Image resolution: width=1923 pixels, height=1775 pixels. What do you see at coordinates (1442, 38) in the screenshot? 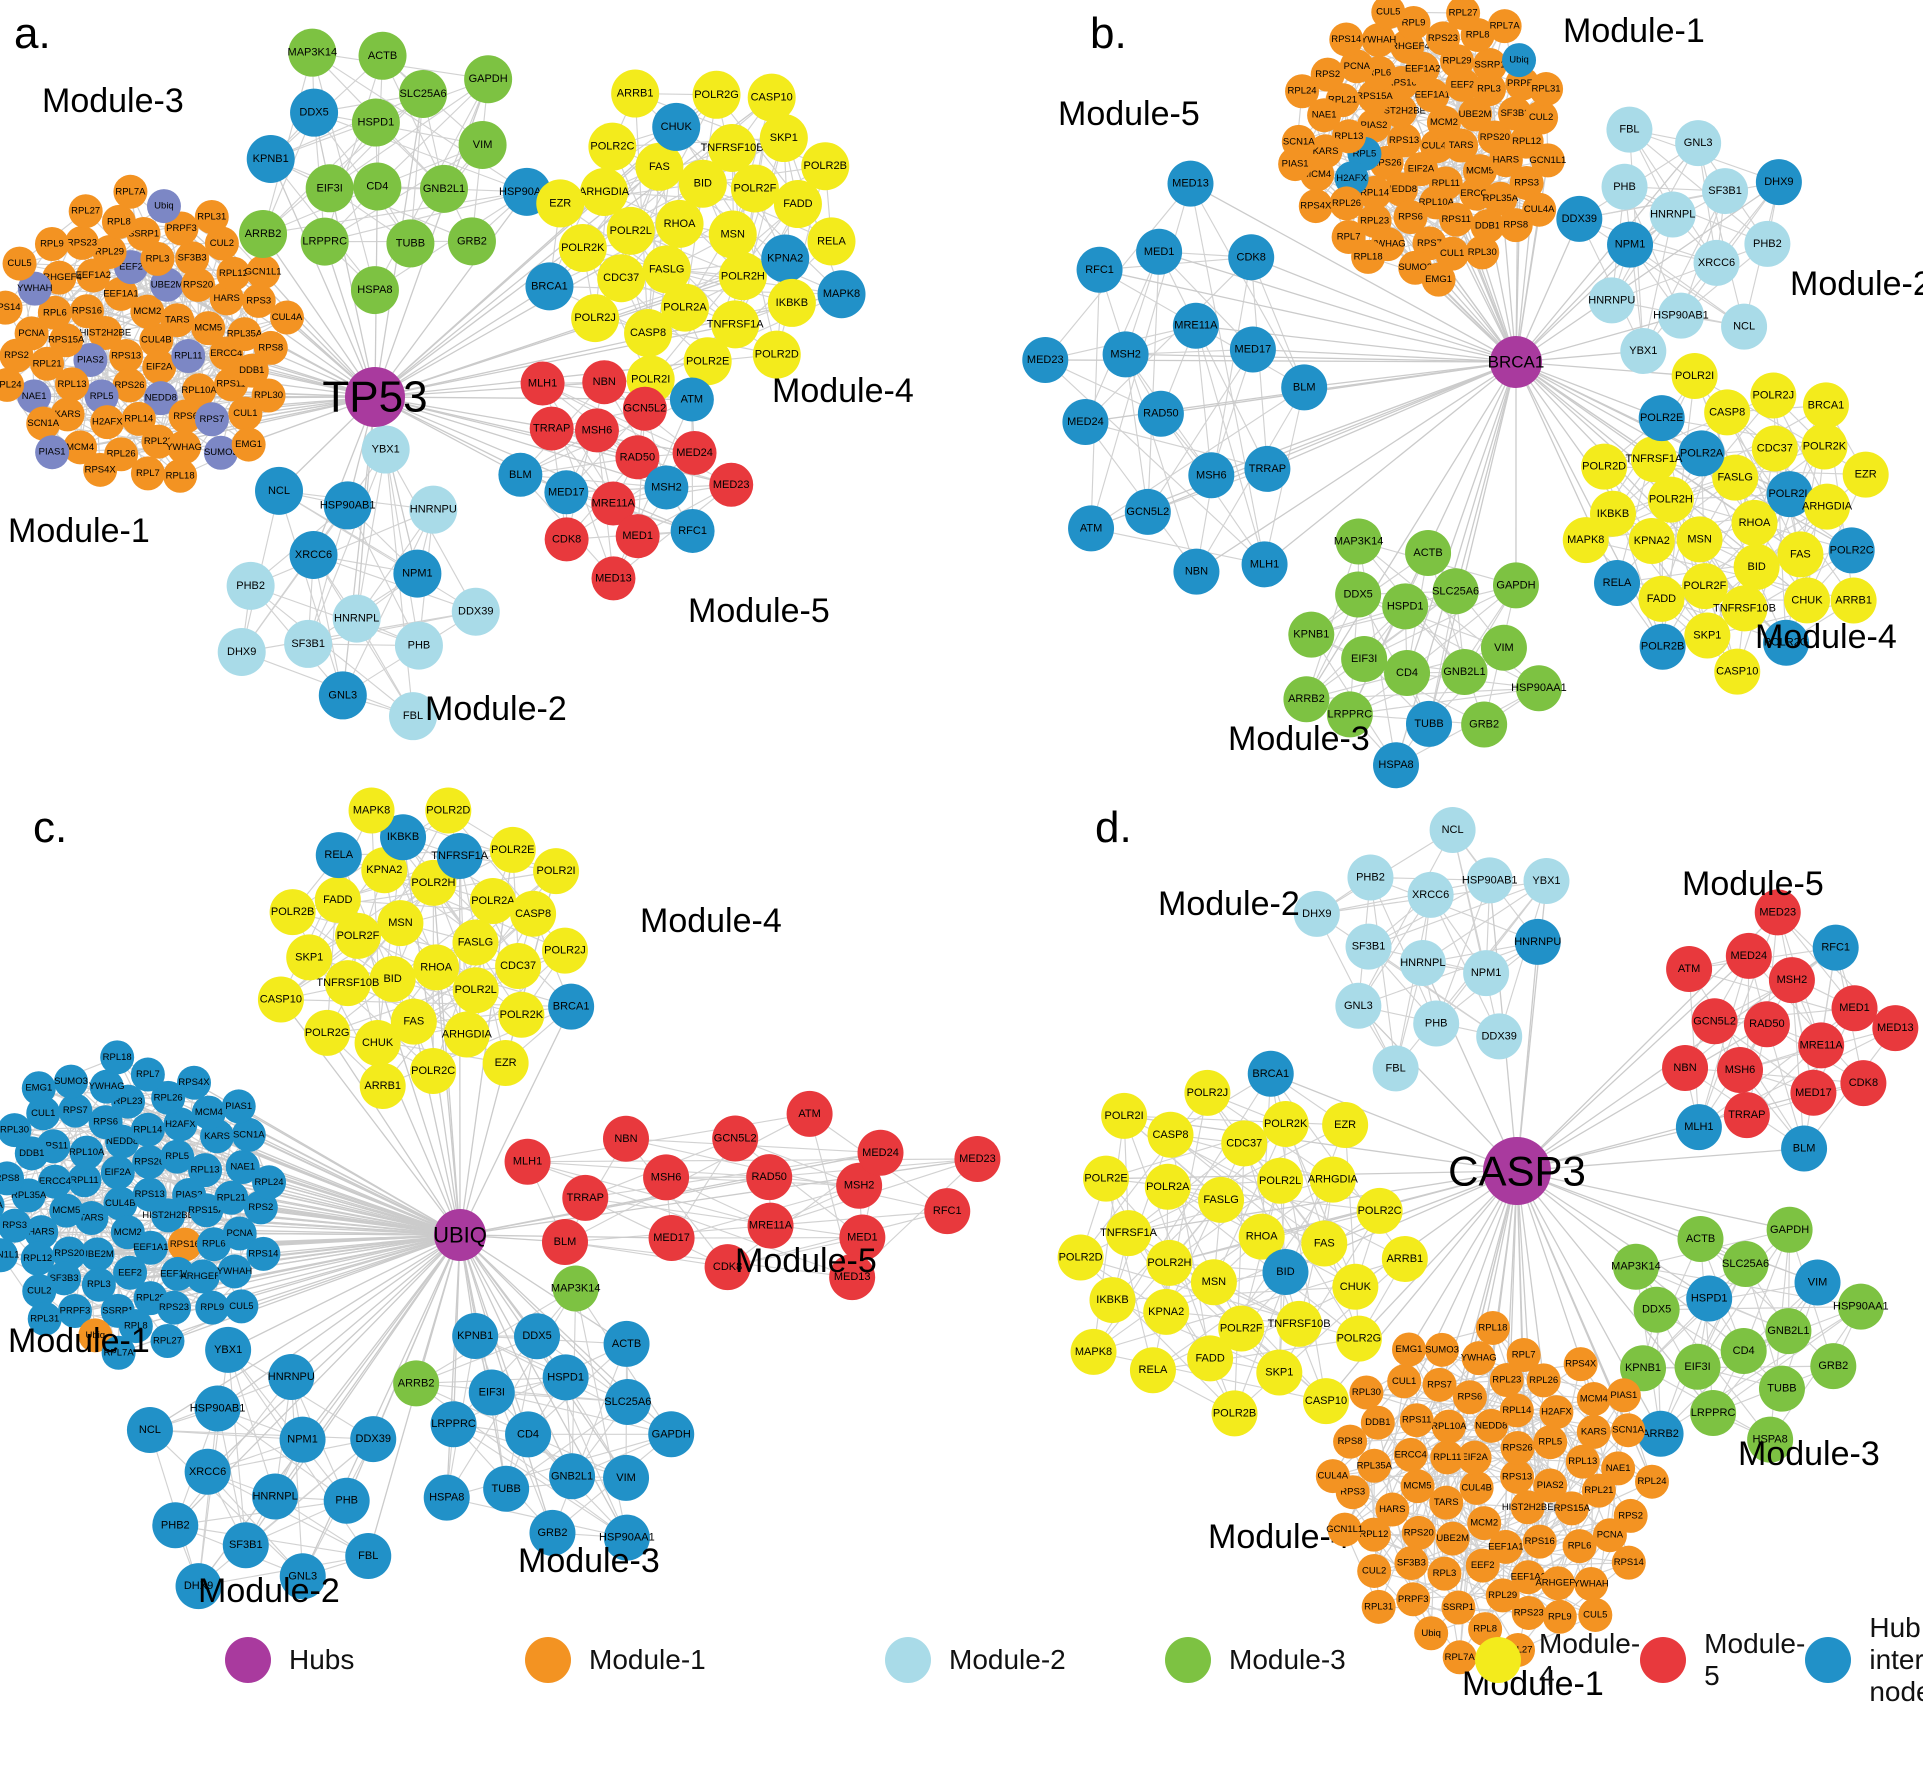
I see `node-RPS23` at bounding box center [1442, 38].